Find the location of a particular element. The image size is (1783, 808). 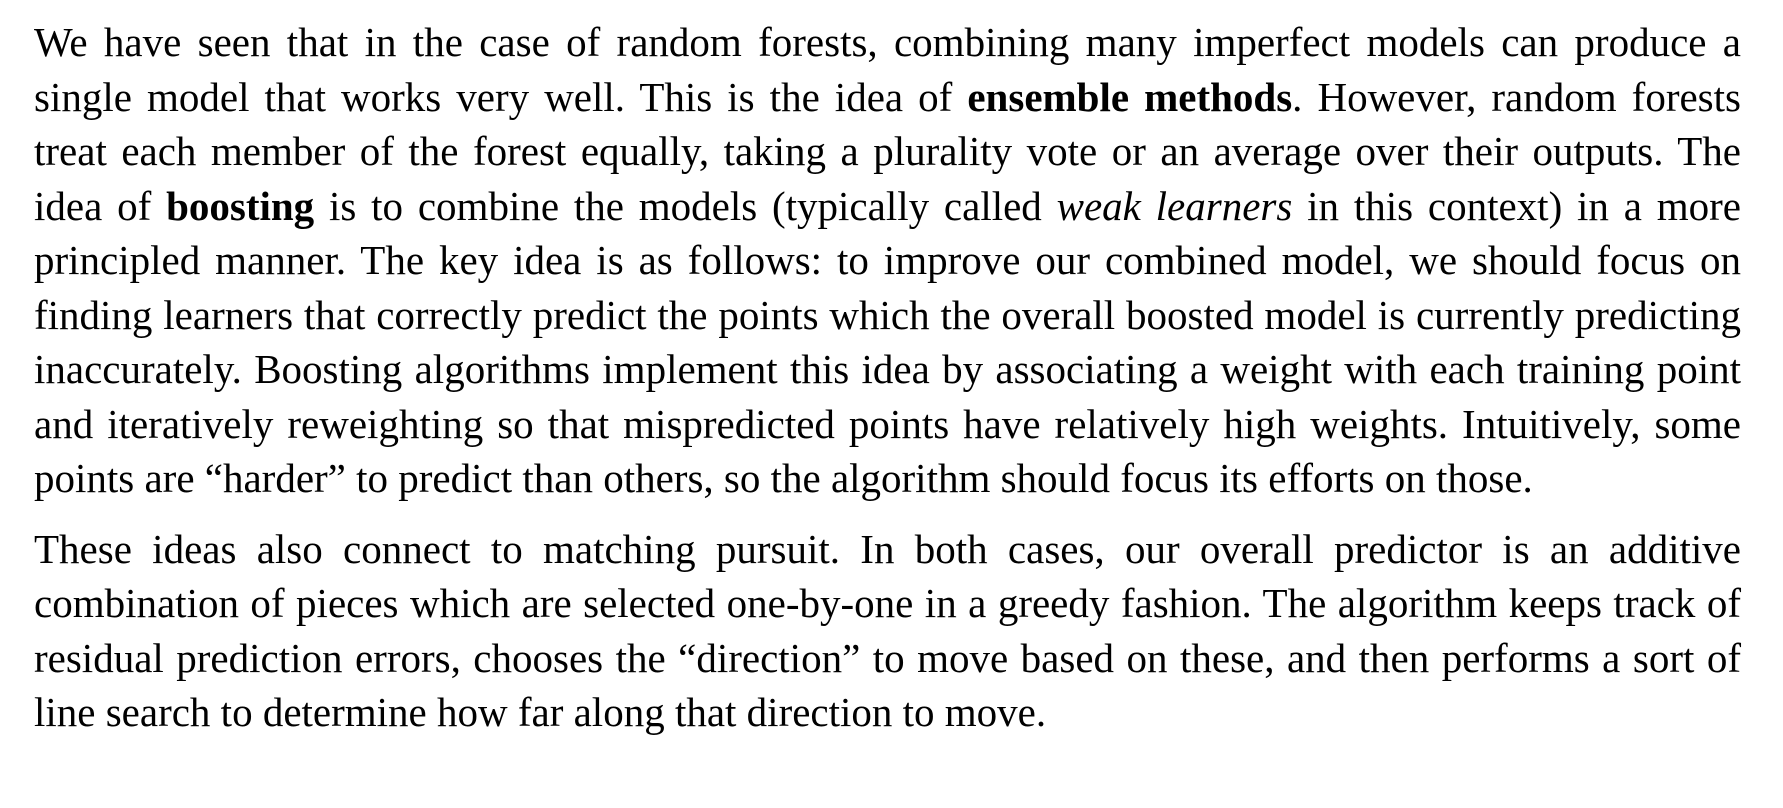

term-weak-learners: weak learners is located at coordinates (1174, 205).